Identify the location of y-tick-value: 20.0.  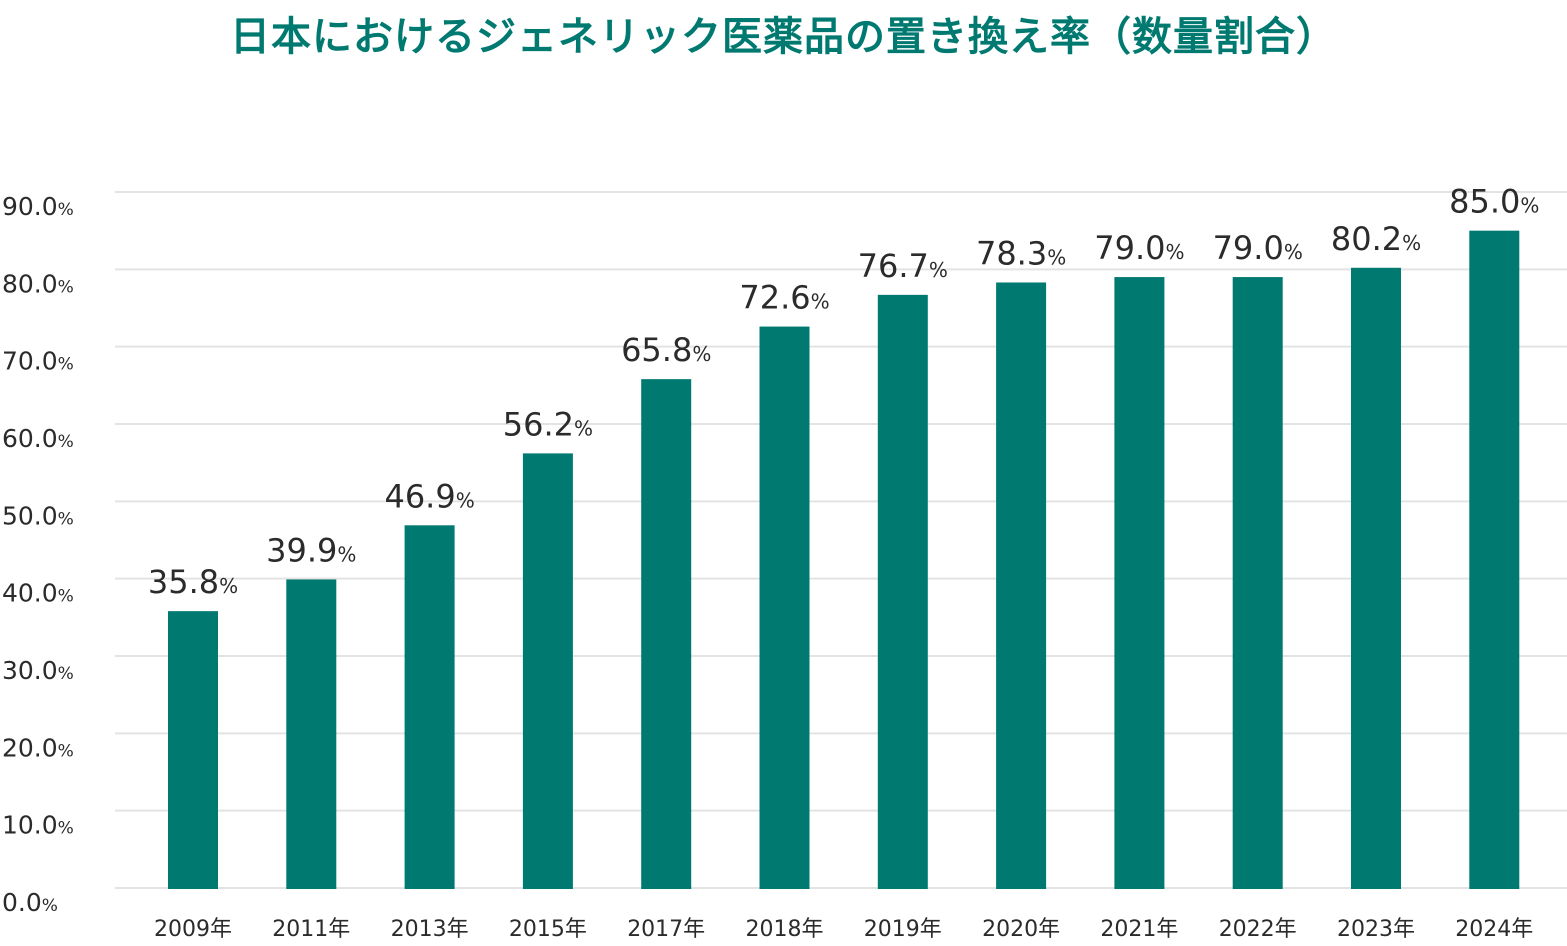
(30, 747).